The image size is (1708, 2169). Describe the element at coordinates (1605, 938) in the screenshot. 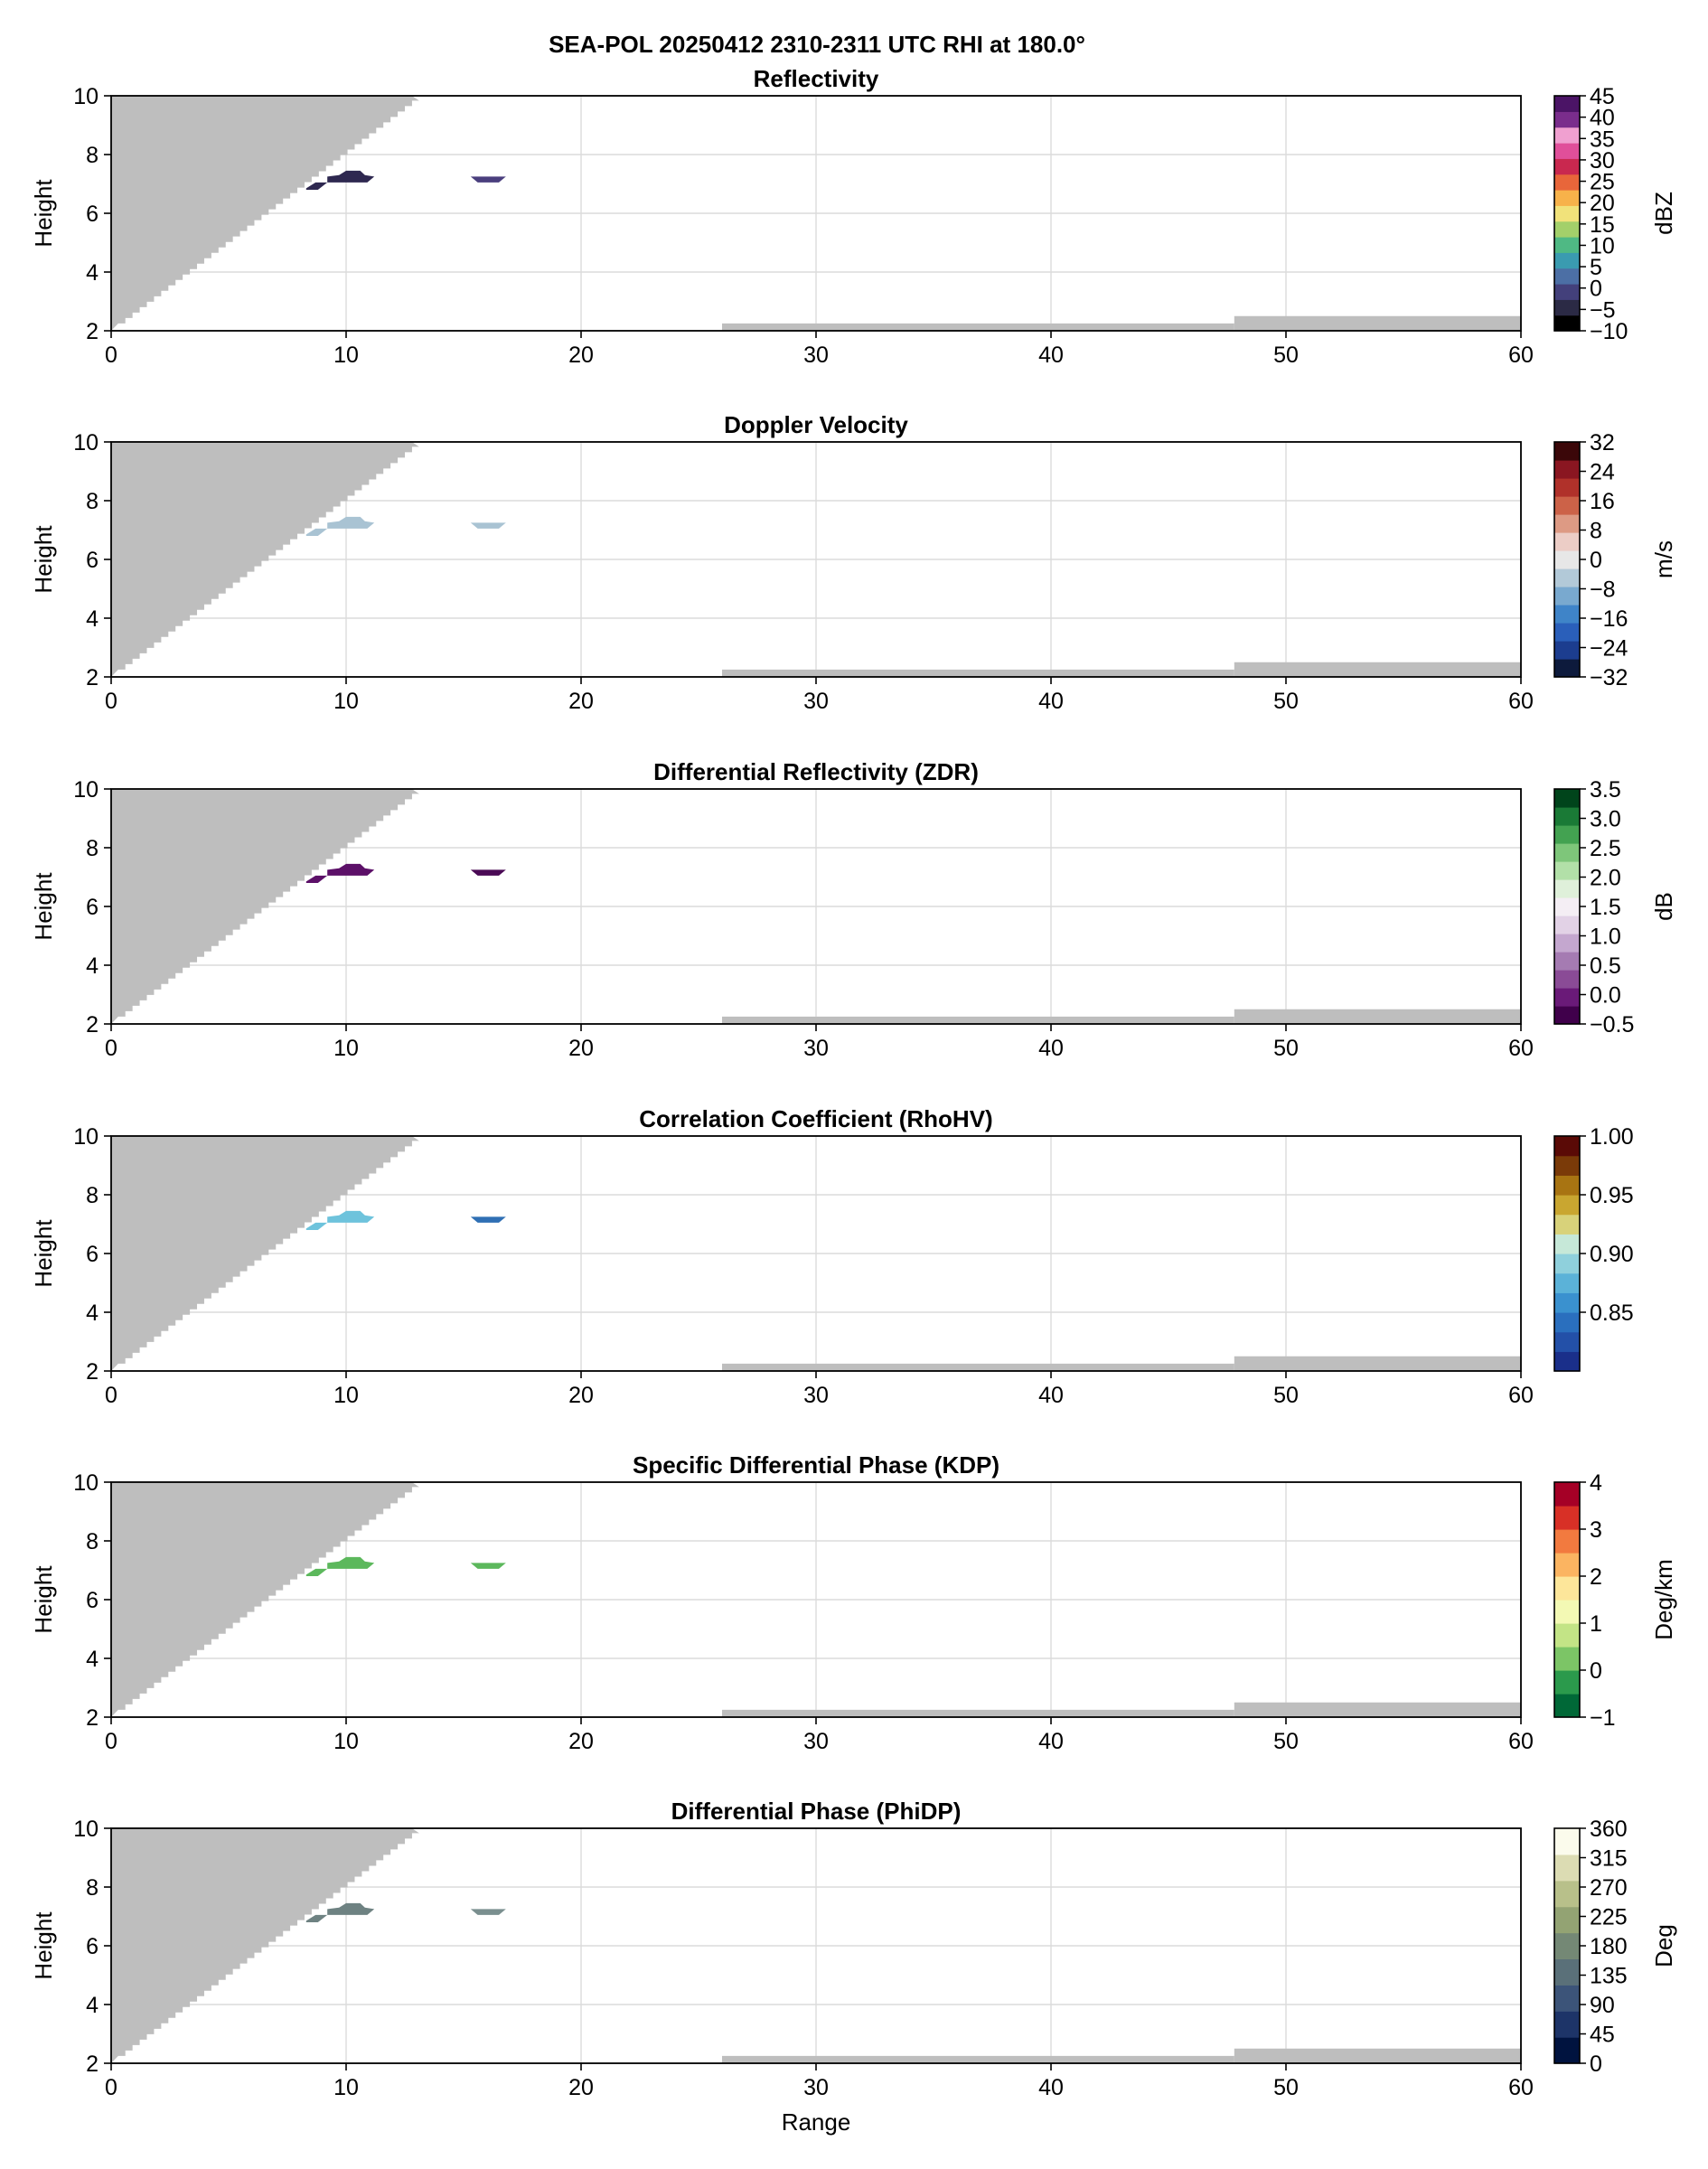

I see `colorbar-tick-label: 1.0` at that location.